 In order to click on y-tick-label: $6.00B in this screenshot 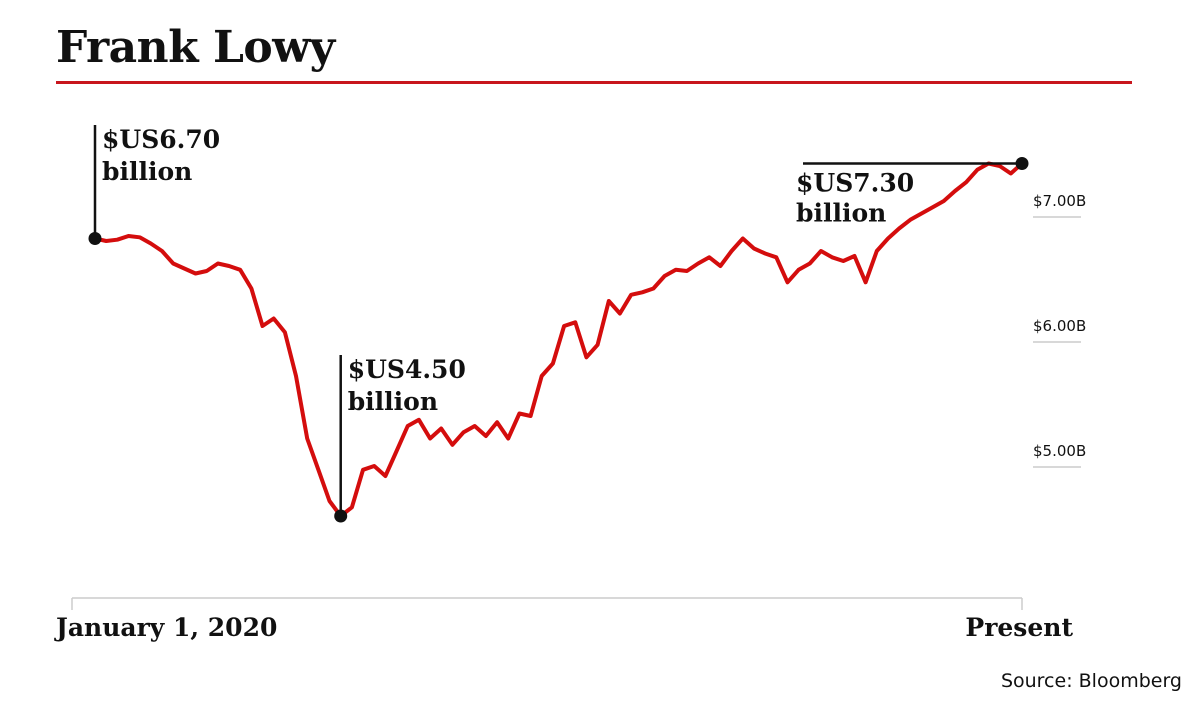, I will do `click(1059, 326)`.